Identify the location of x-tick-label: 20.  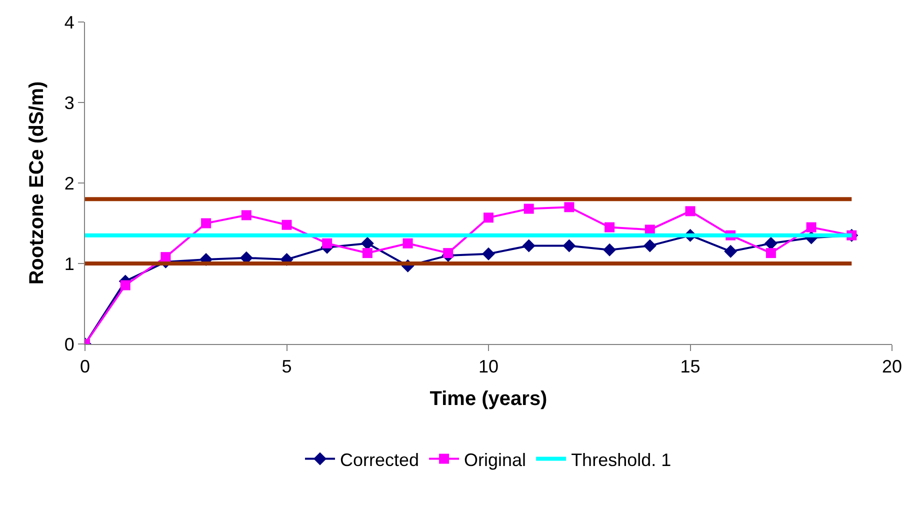
(892, 366).